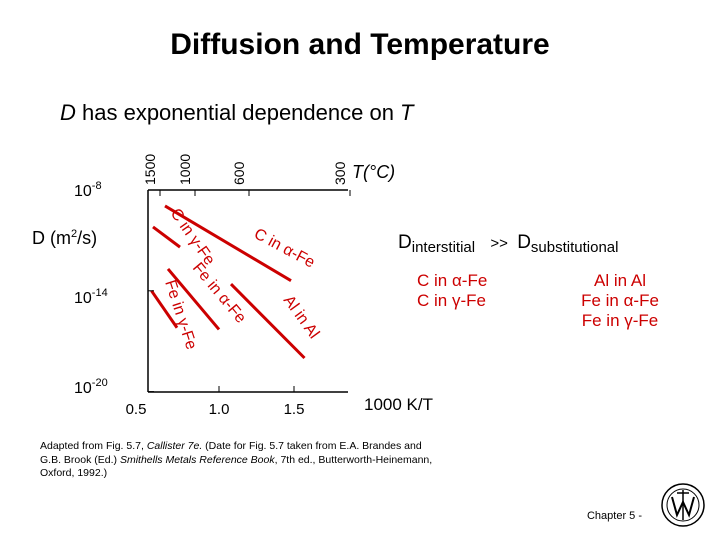  Describe the element at coordinates (452, 280) in the screenshot. I see `interstitial-item: C in α-Fe` at that location.